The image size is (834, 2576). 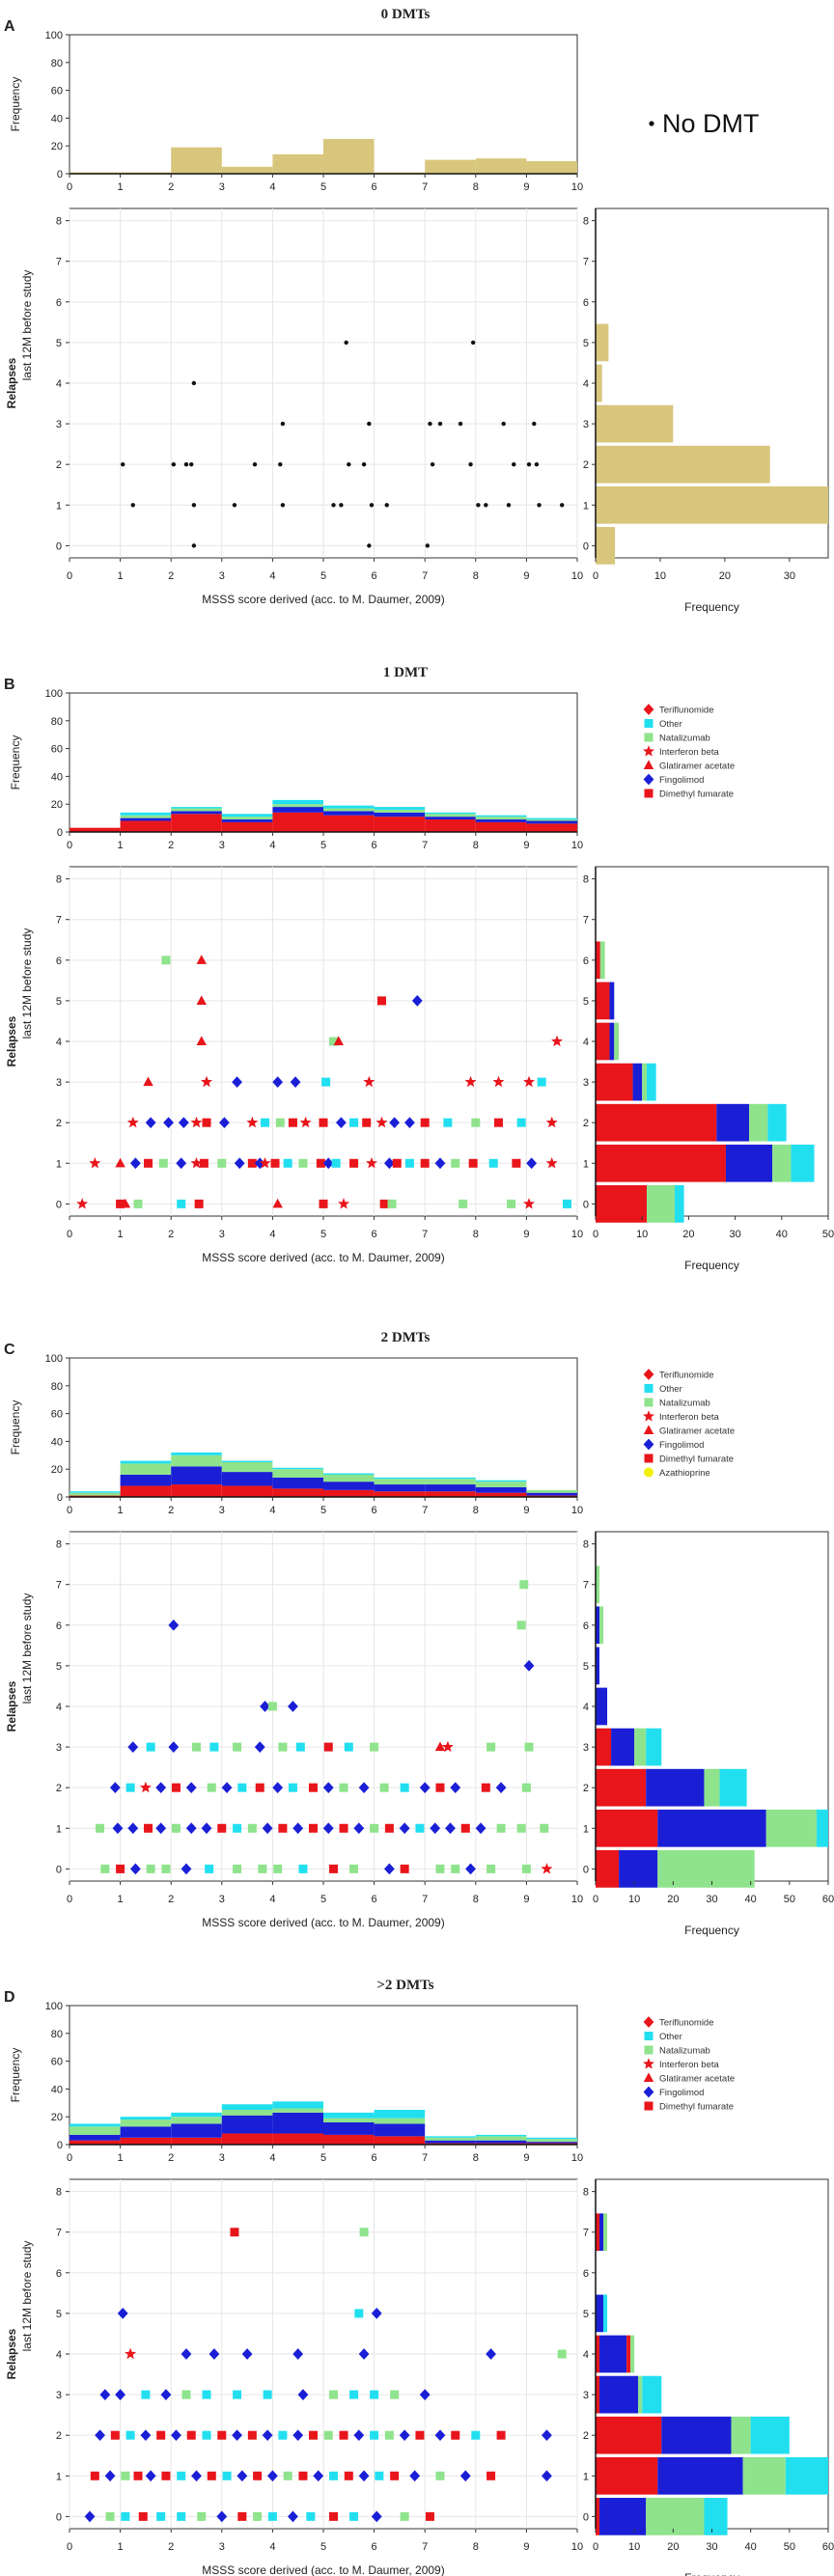 I want to click on xtick-label: 9, so click(x=526, y=1510).